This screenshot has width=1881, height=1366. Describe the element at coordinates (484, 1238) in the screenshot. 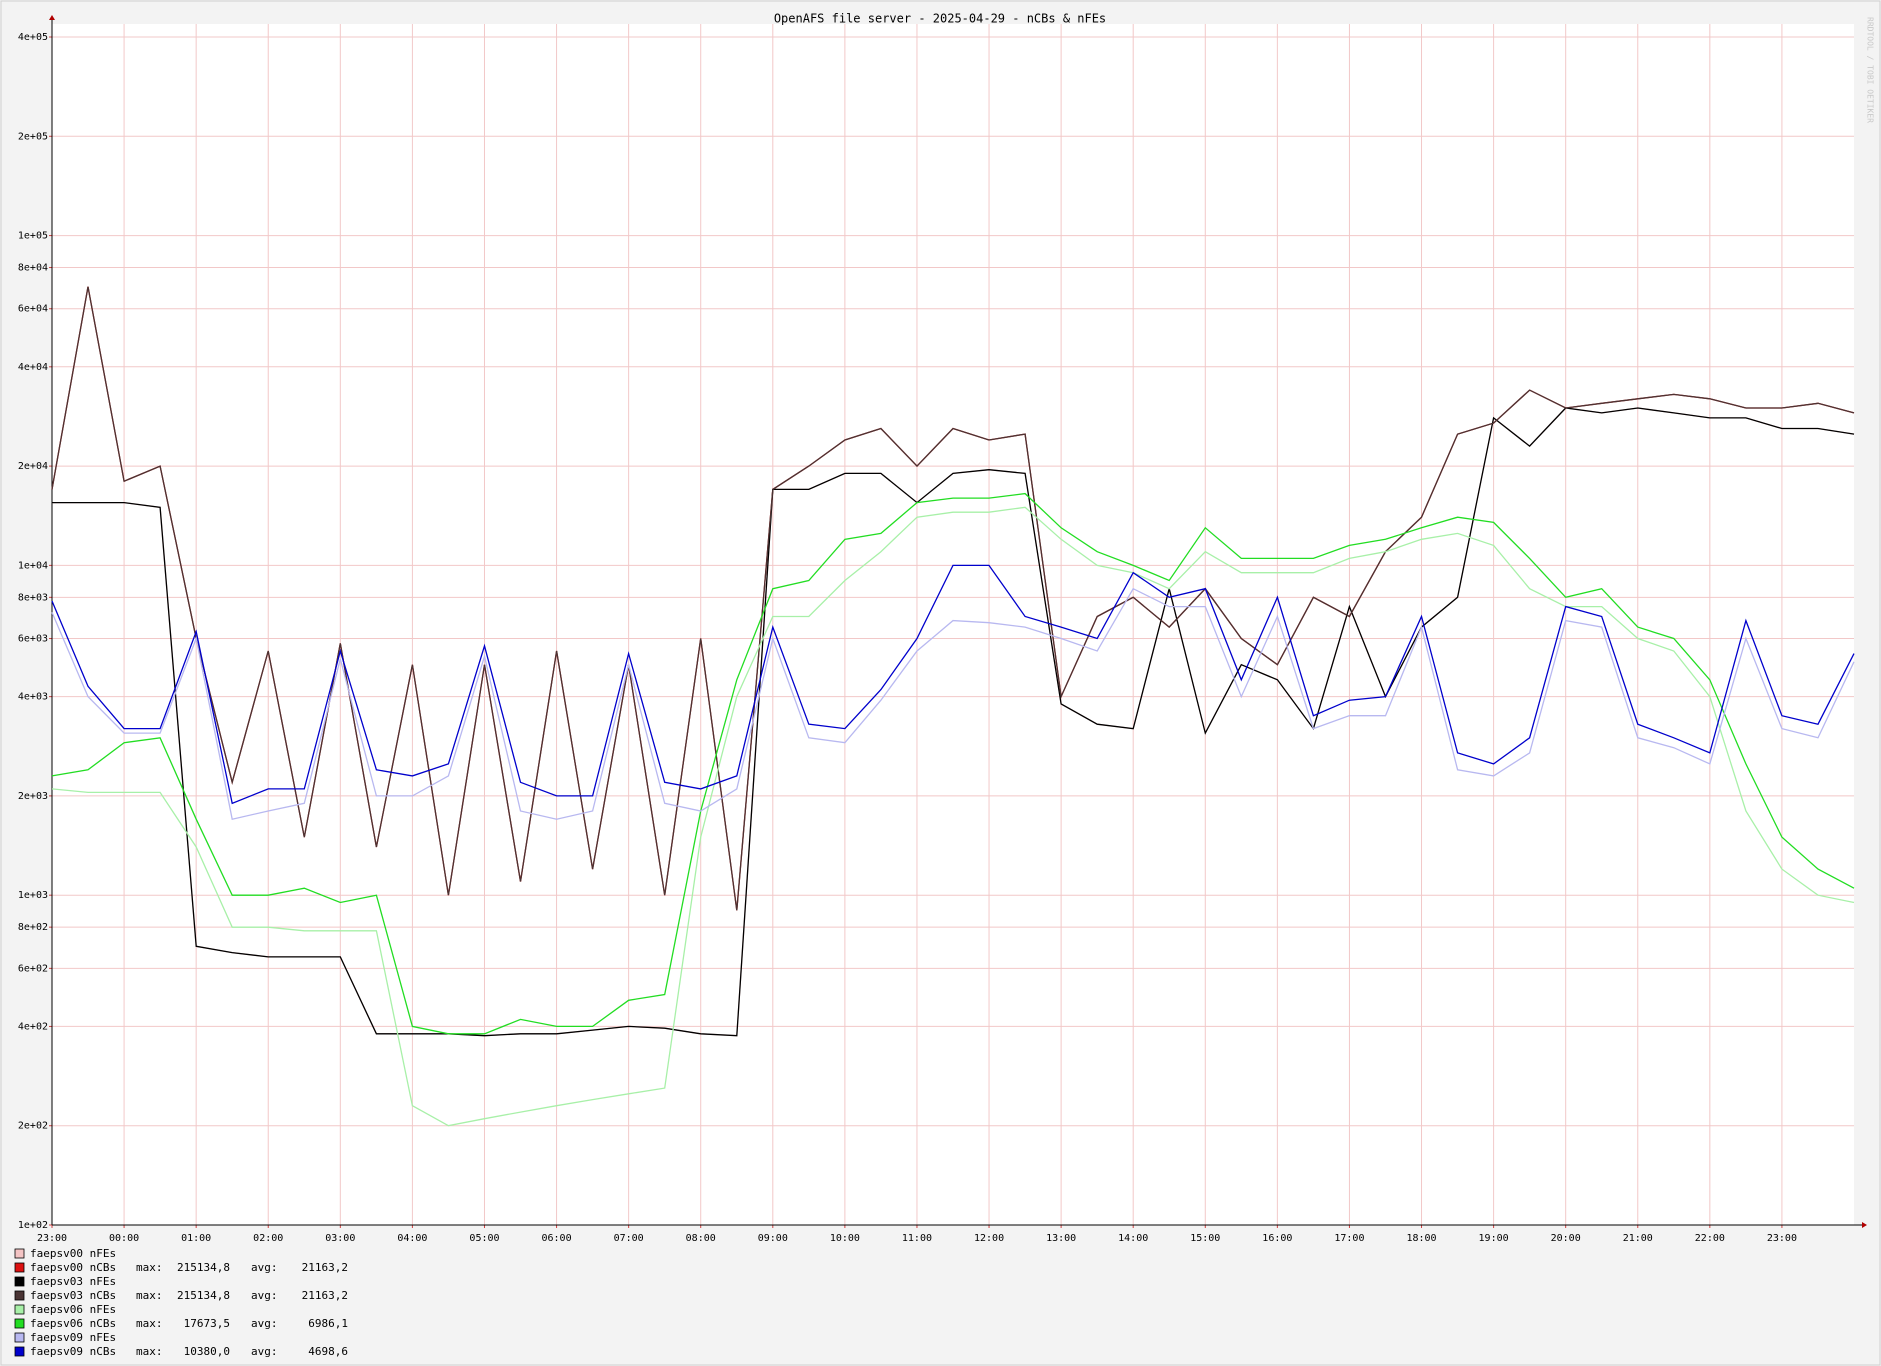

I see `x-tick-label: 05:00` at that location.